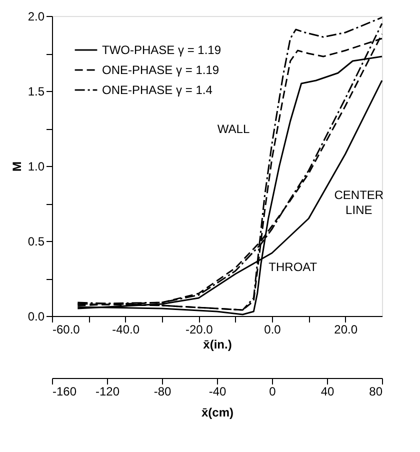  Describe the element at coordinates (17, 167) in the screenshot. I see `y-axis-title: M` at that location.